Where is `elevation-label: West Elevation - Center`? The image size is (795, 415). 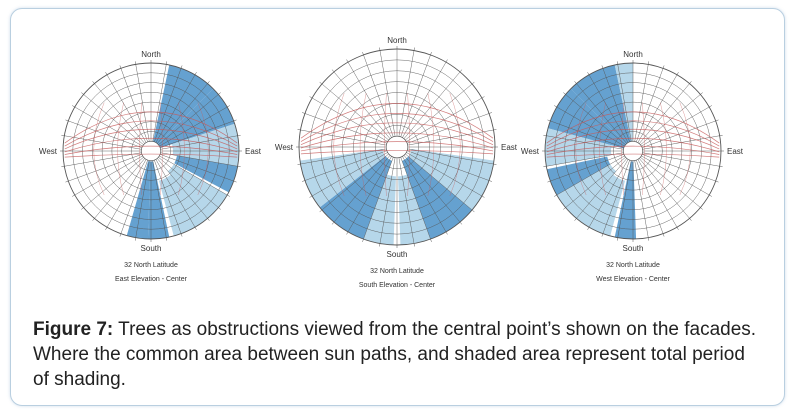
elevation-label: West Elevation - Center is located at coordinates (633, 279).